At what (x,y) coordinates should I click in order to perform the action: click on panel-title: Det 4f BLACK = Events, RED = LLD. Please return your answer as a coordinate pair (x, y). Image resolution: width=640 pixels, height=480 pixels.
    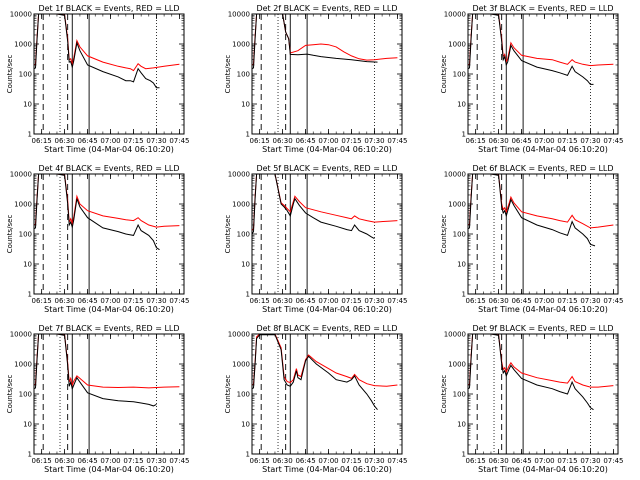
    Looking at the image, I should click on (108, 168).